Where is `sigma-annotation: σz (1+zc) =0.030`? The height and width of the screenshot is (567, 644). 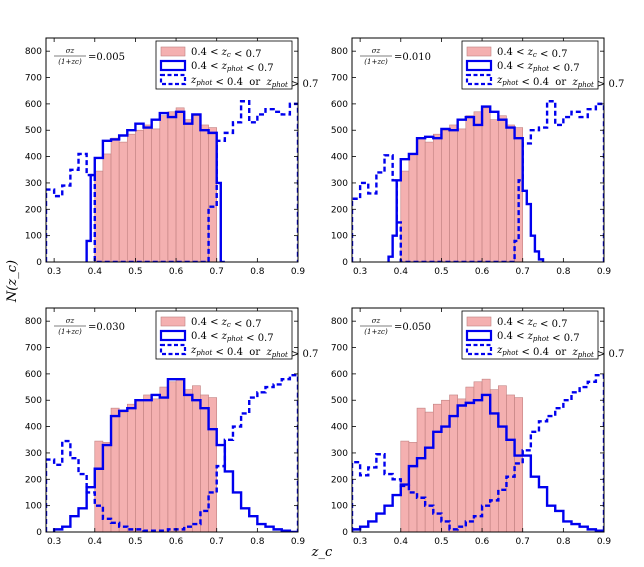
sigma-annotation: σz (1+zc) =0.030 is located at coordinates (89, 326).